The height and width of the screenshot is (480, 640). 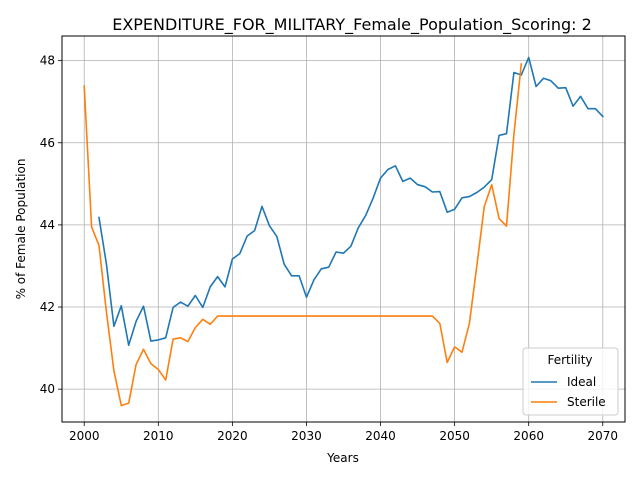 I want to click on x-tick-label: 2050, so click(x=454, y=436).